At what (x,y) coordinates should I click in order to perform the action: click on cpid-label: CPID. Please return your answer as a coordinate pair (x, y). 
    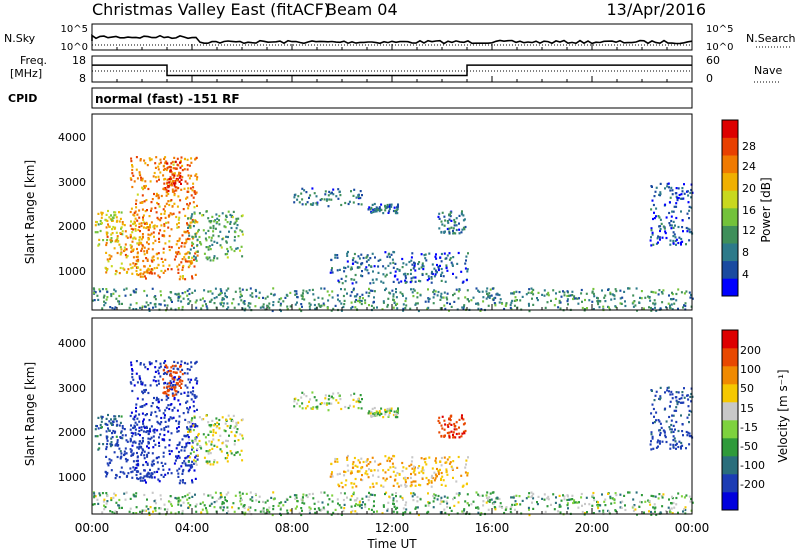
    Looking at the image, I should click on (22, 98).